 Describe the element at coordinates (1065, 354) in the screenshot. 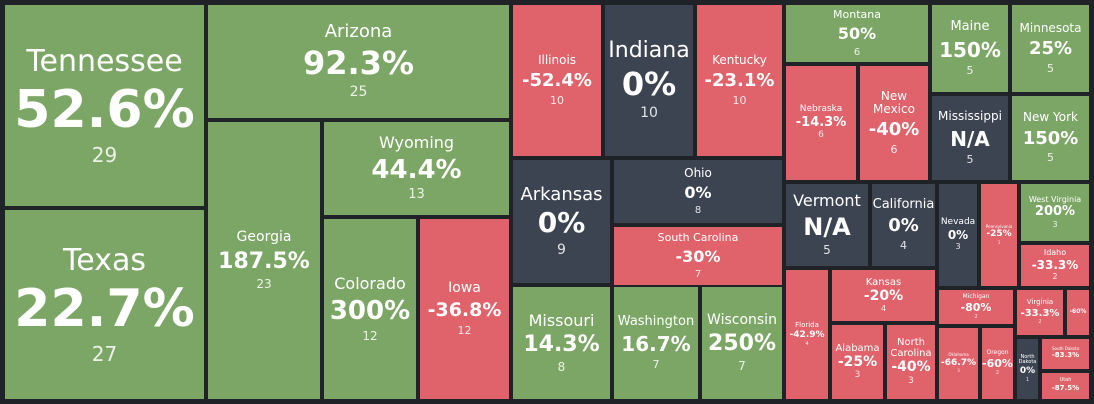

I see `treemap-tile: South Dakota -83.3%` at that location.